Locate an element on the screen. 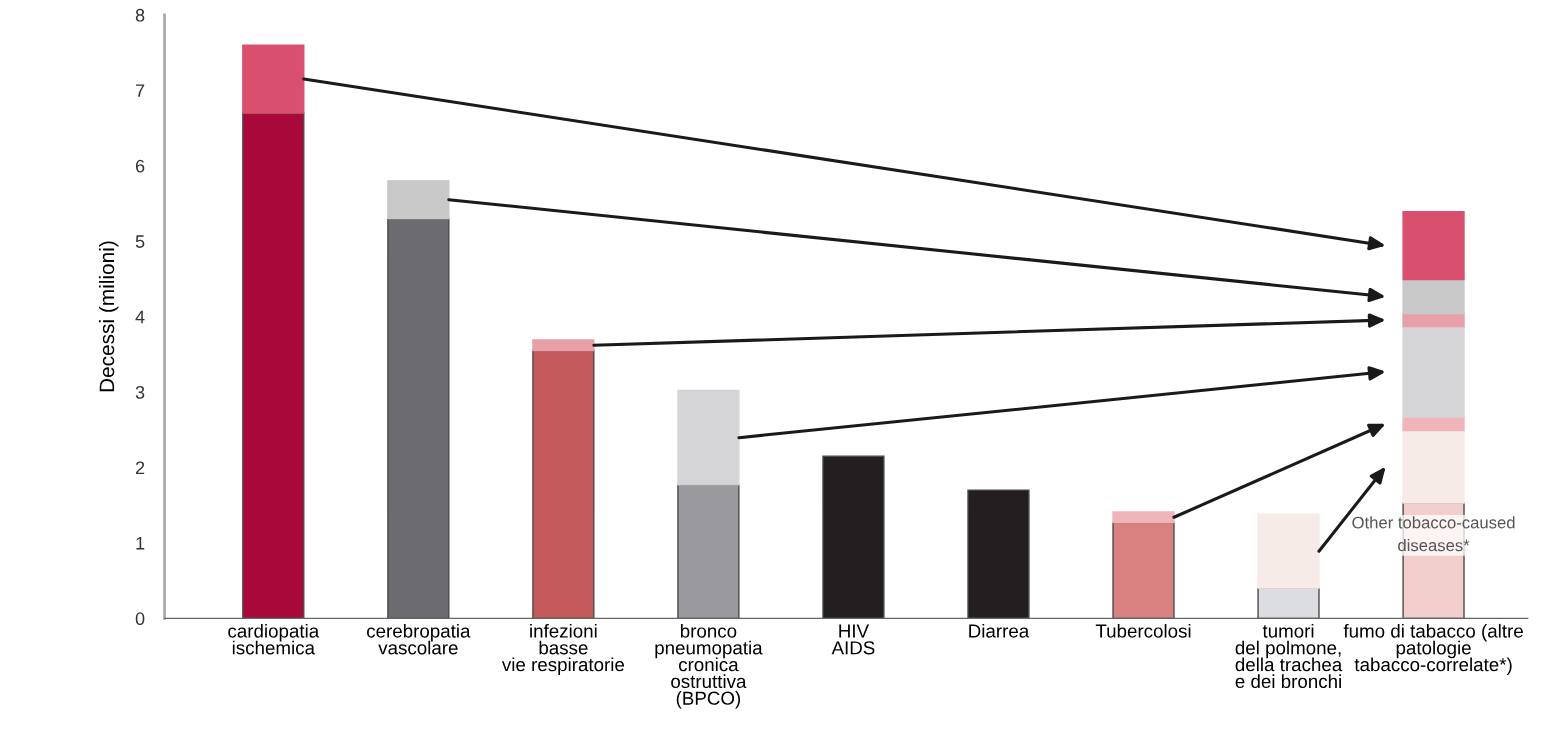  y-tick-label: 0 is located at coordinates (140, 619).